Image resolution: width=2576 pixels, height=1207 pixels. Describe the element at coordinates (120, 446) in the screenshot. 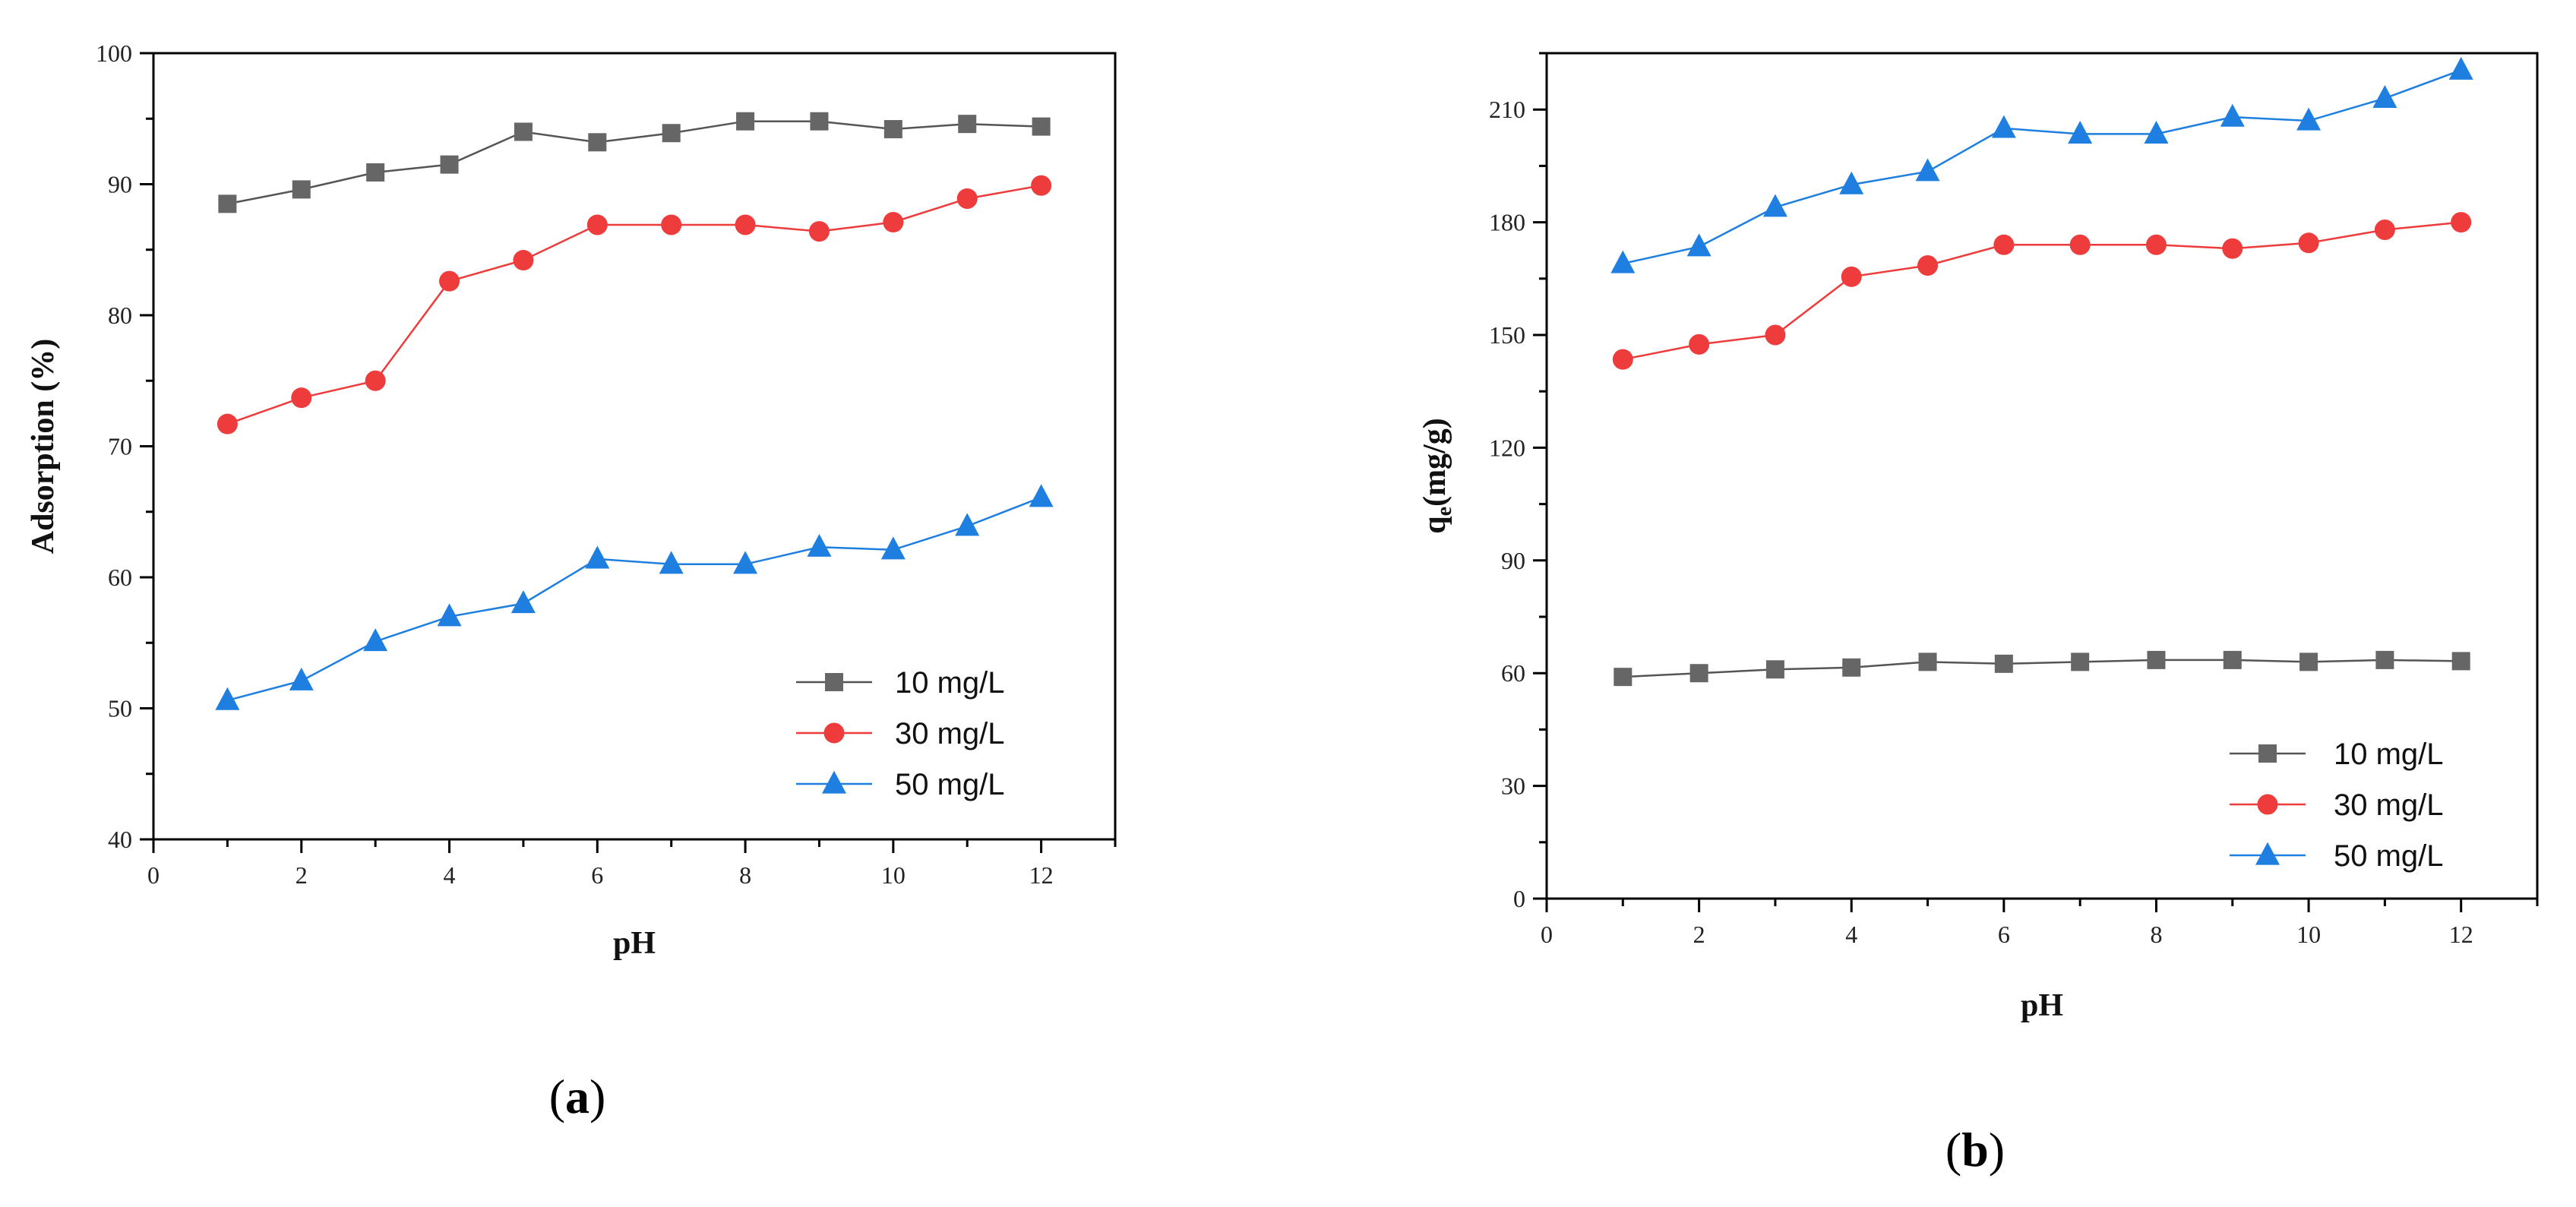

I see `y-tick-label: 70` at that location.